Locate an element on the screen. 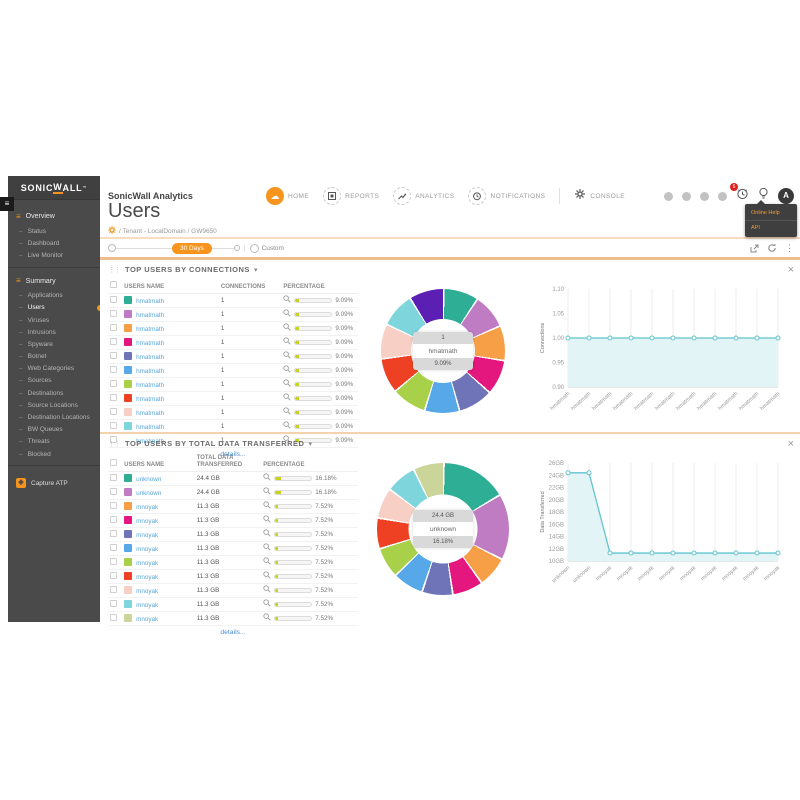 The height and width of the screenshot is (800, 800). notifications-clock-icon: 6 is located at coordinates (739, 194).